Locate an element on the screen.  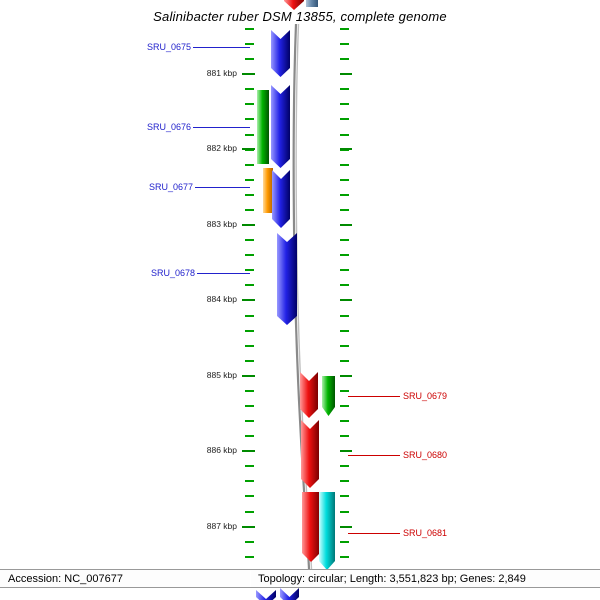
gene-label-sru_0675: SRU_0675 is located at coordinates (168, 47).